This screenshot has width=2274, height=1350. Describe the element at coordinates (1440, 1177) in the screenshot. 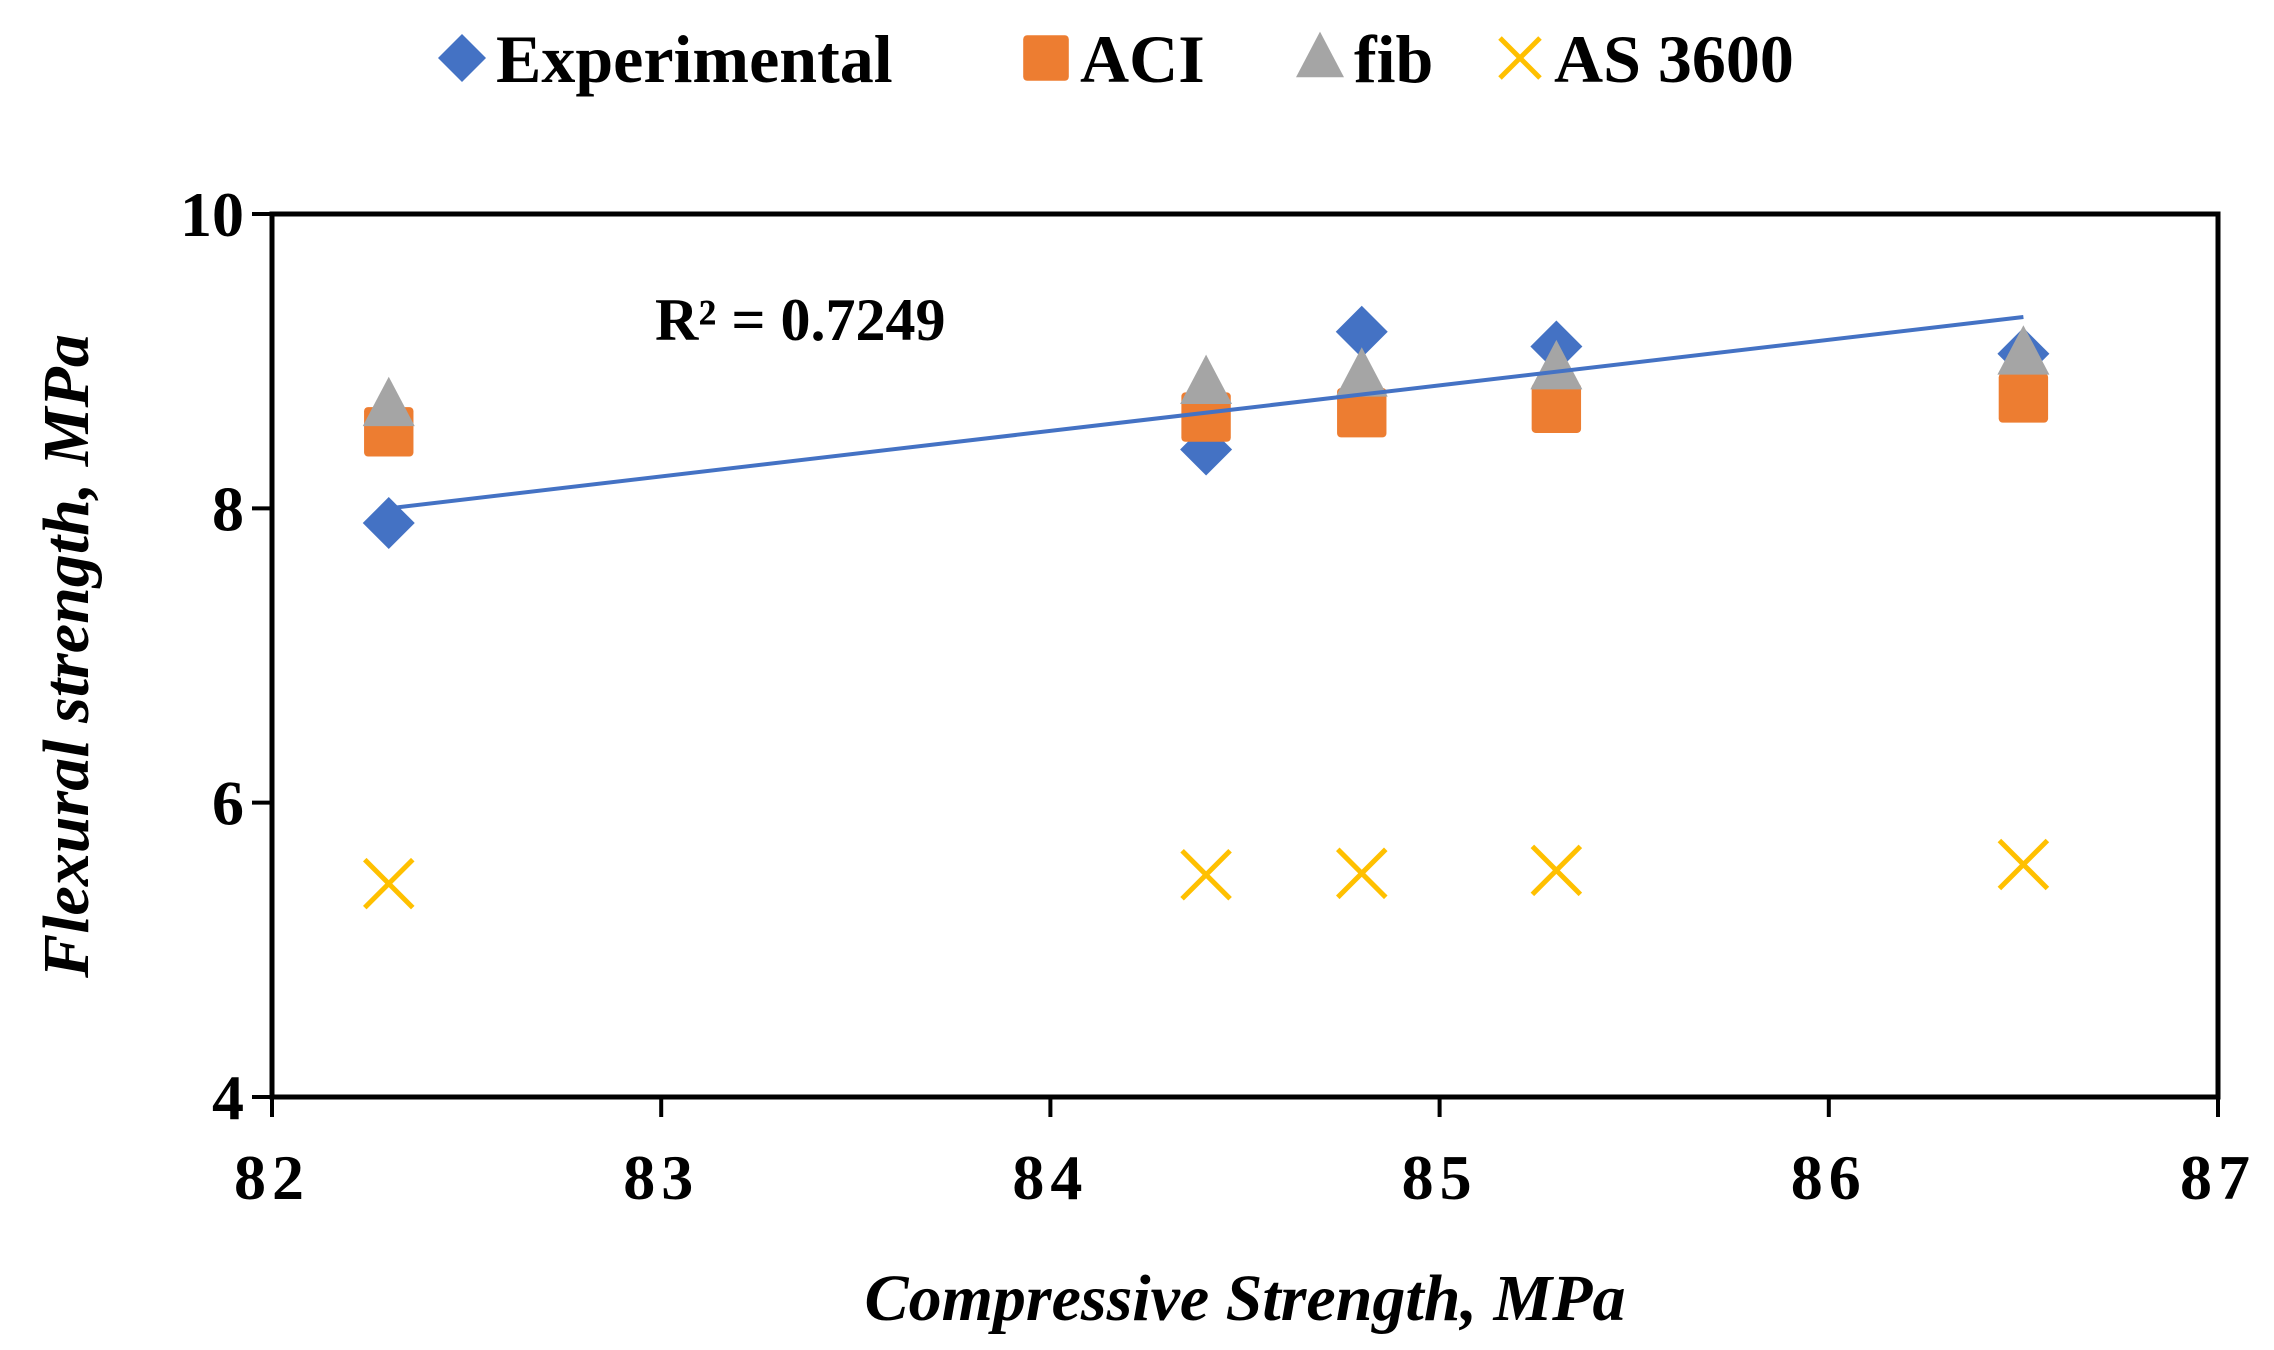

I see `x-tick-label-85: 85` at that location.